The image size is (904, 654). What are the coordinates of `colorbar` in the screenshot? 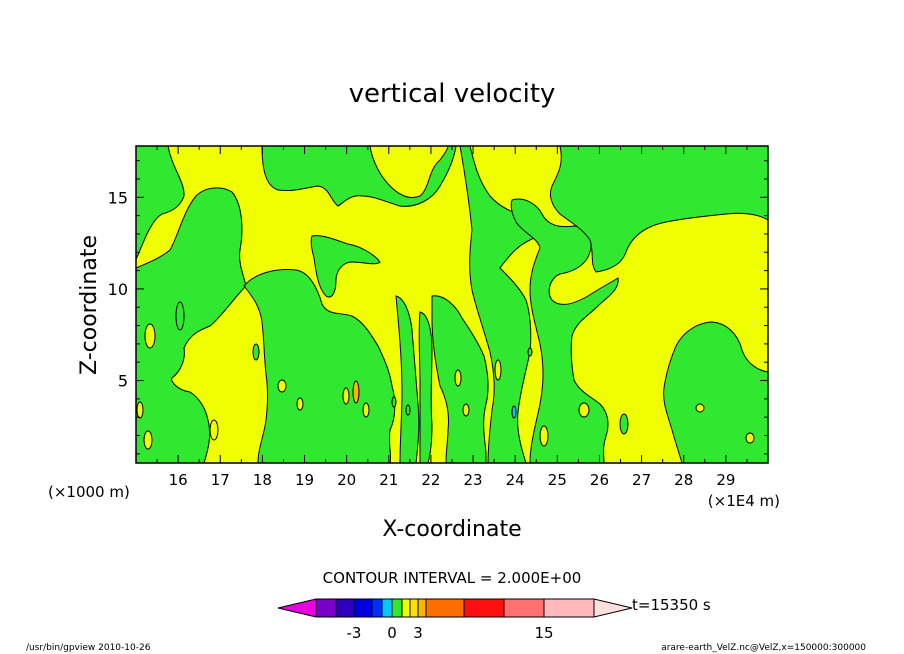 It's located at (455, 608).